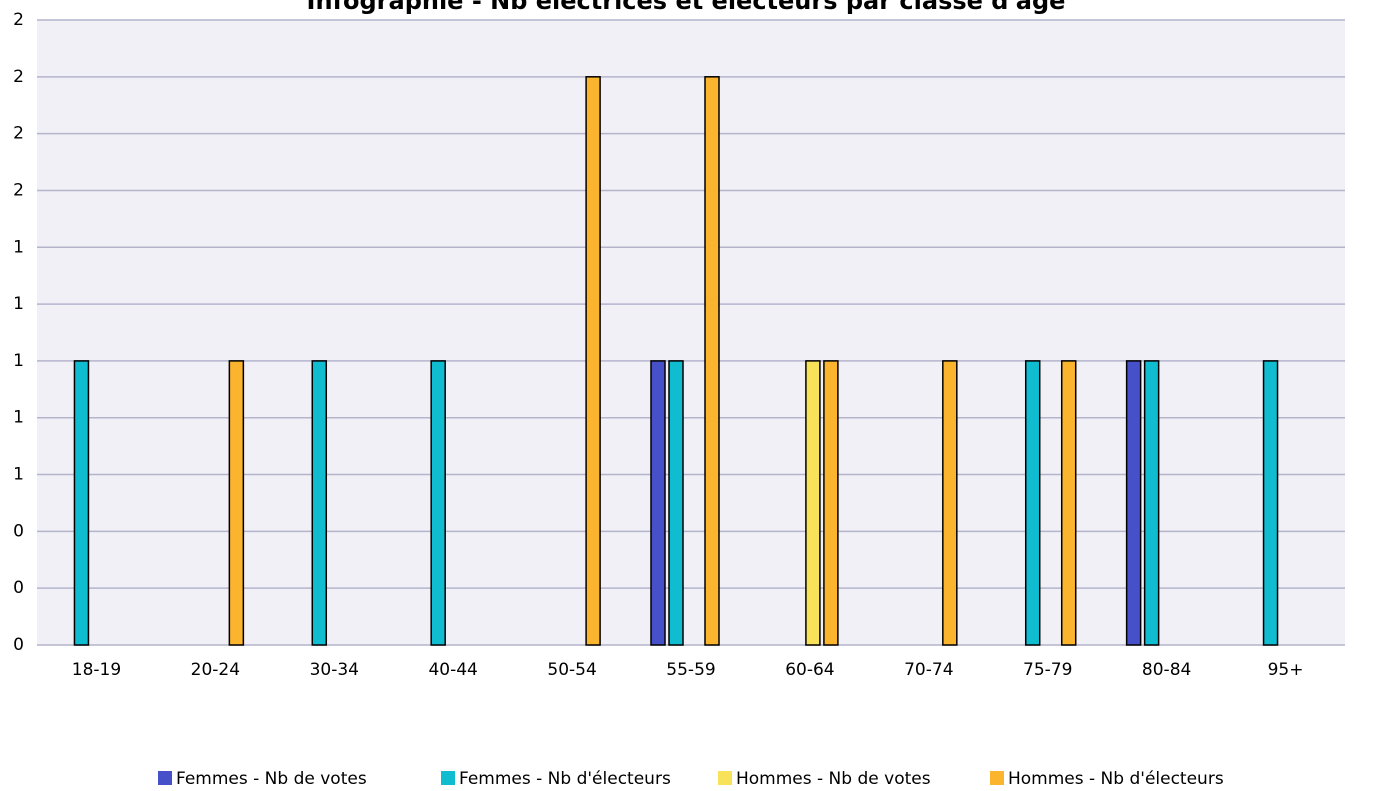  I want to click on x-tick-label: 40-44, so click(452, 670).